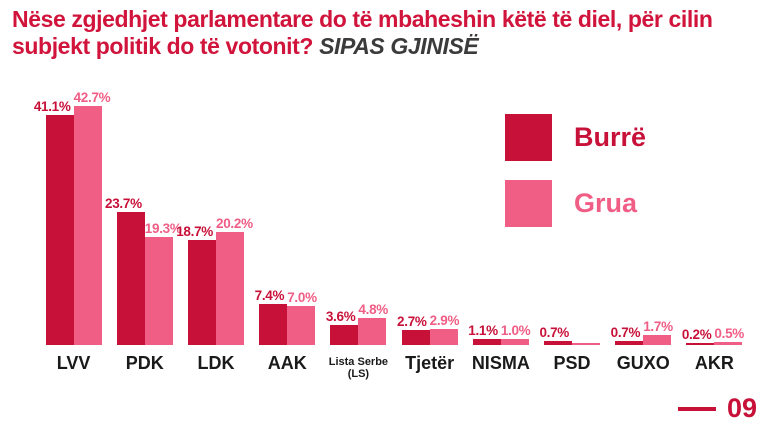 This screenshot has height=434, width=777. I want to click on value-label-grua-aak: 7.0%, so click(302, 297).